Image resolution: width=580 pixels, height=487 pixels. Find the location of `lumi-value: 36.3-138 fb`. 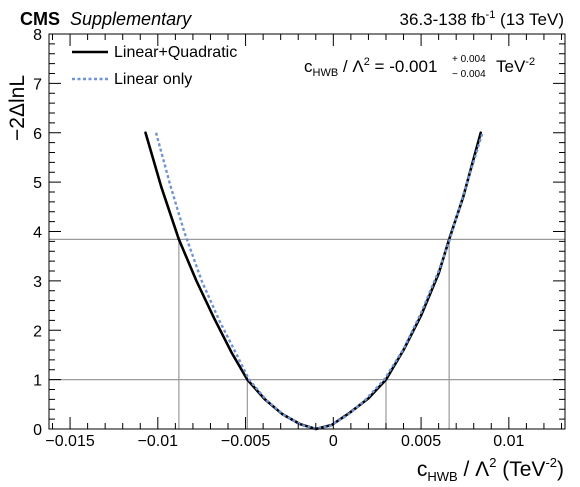

lumi-value: 36.3-138 fb is located at coordinates (443, 19).